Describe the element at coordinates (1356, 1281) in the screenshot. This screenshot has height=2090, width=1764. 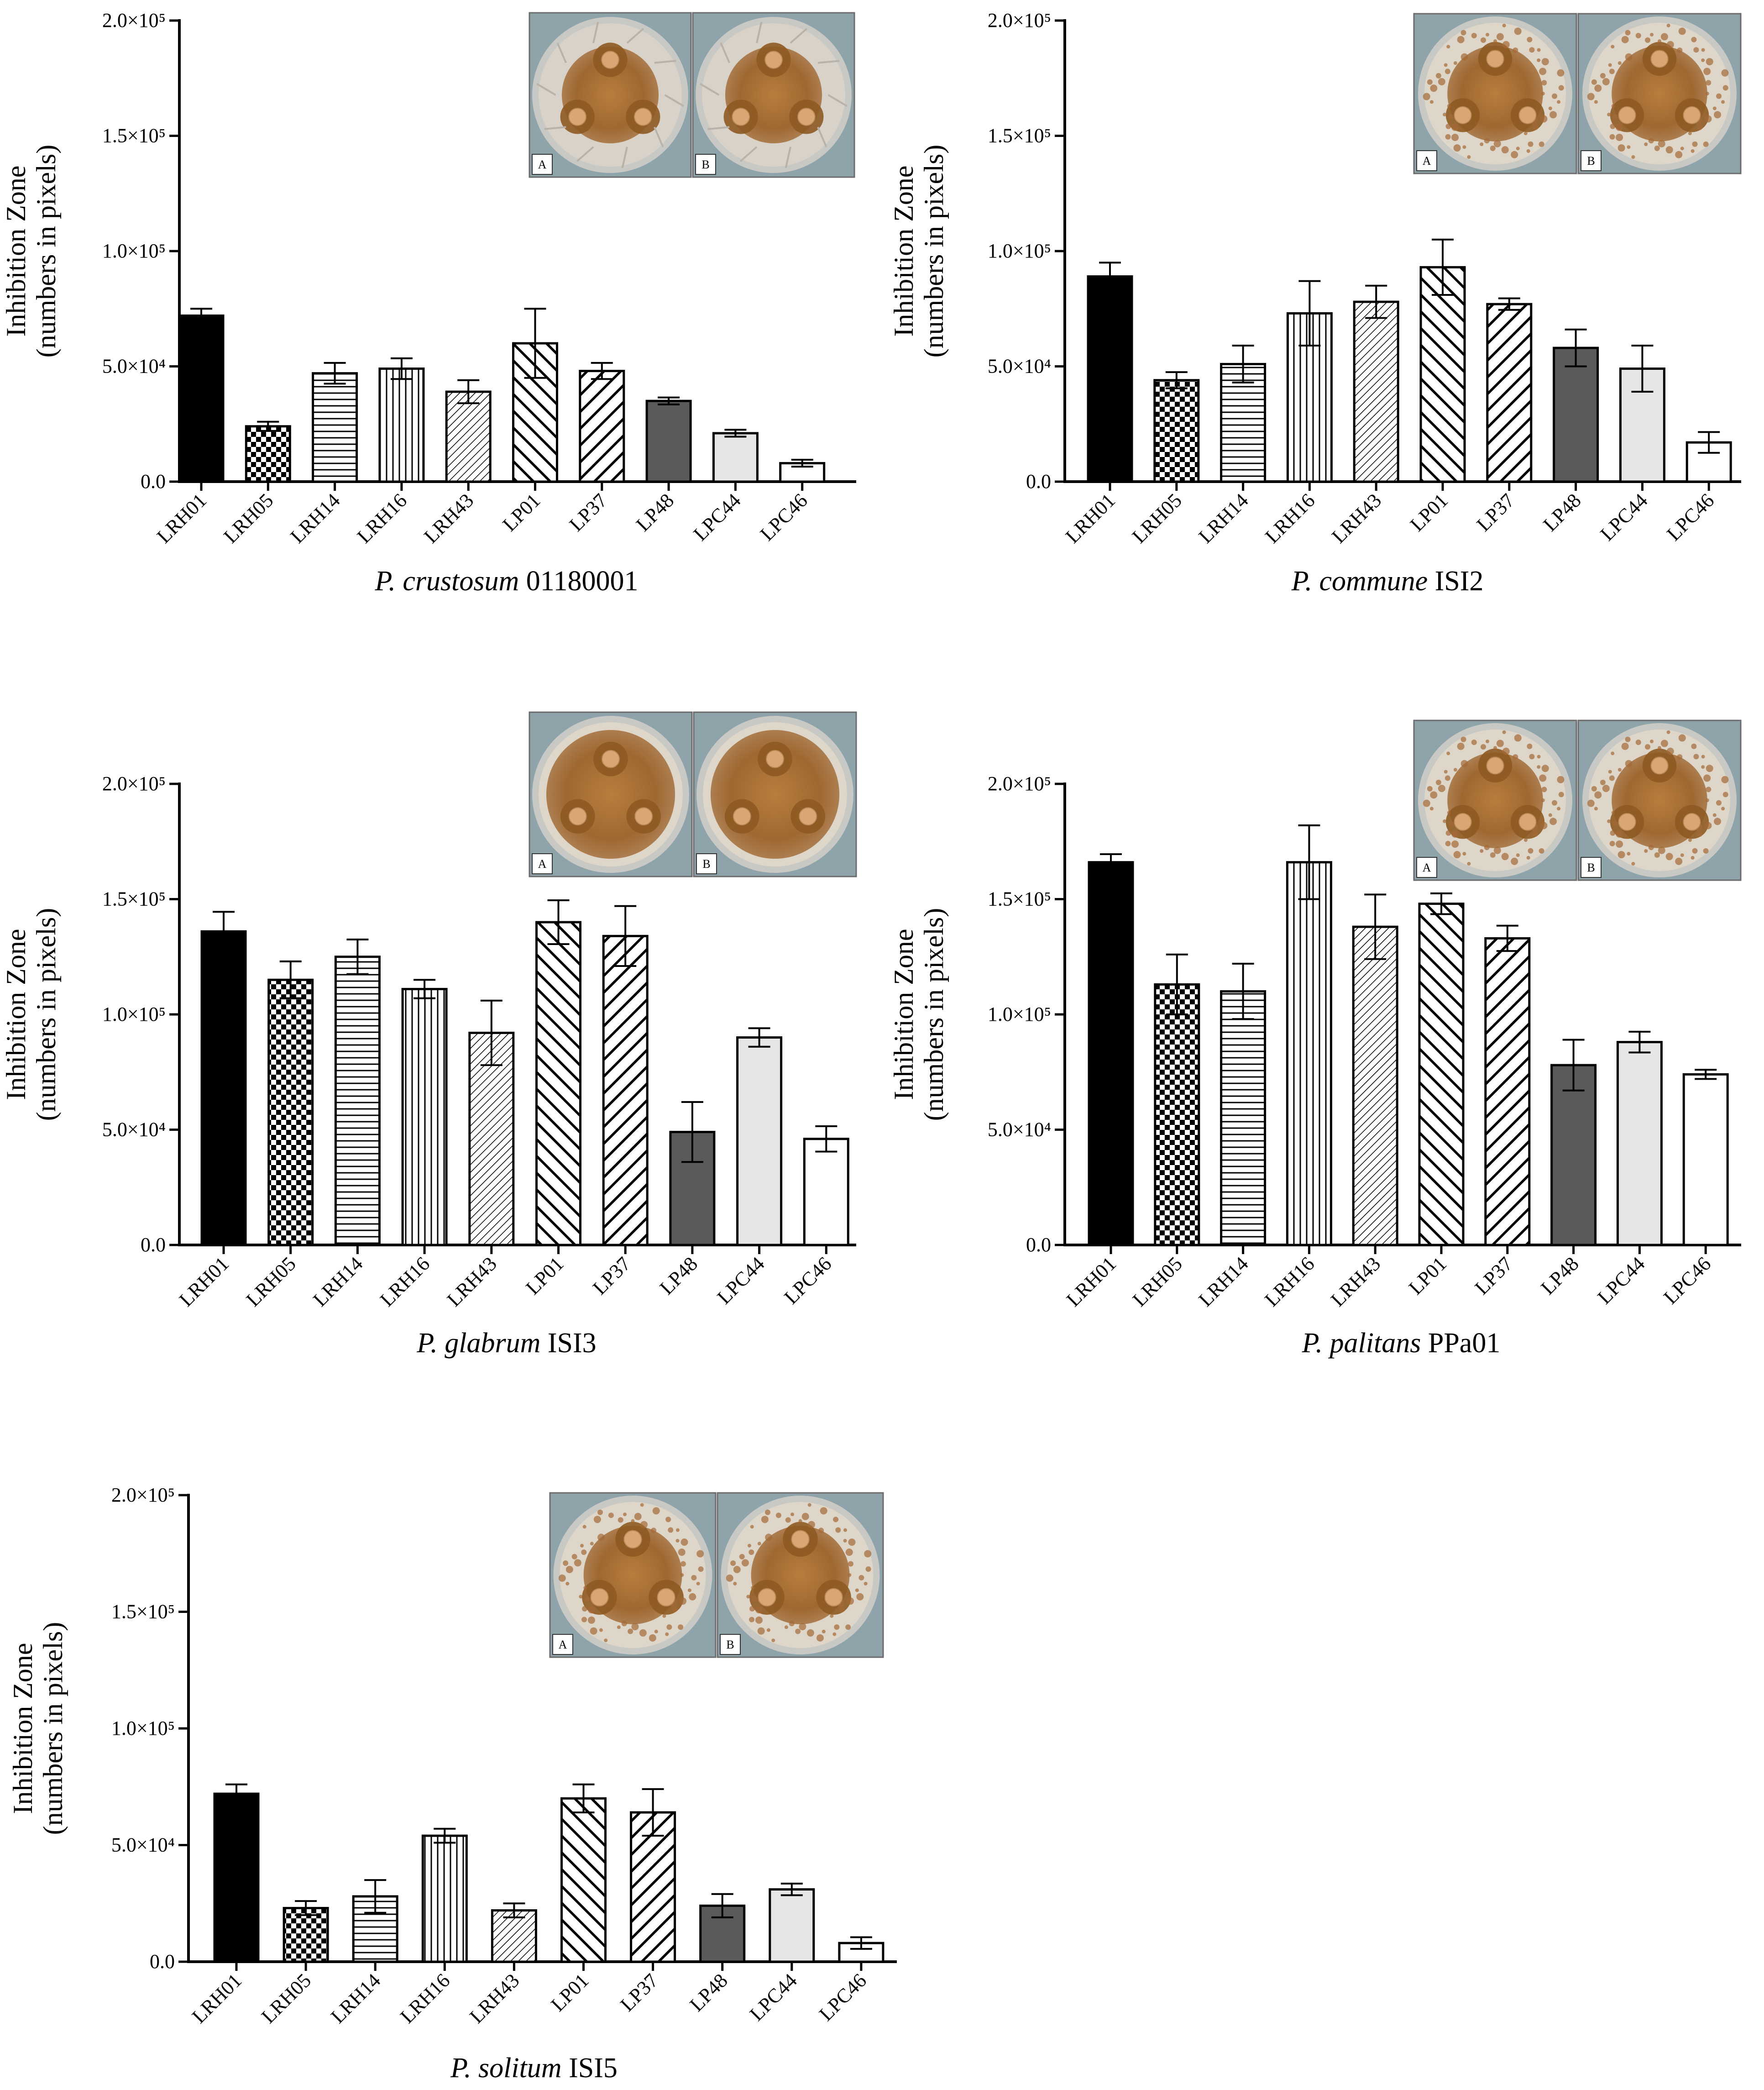
I see `x-tick-label: LRH43` at that location.